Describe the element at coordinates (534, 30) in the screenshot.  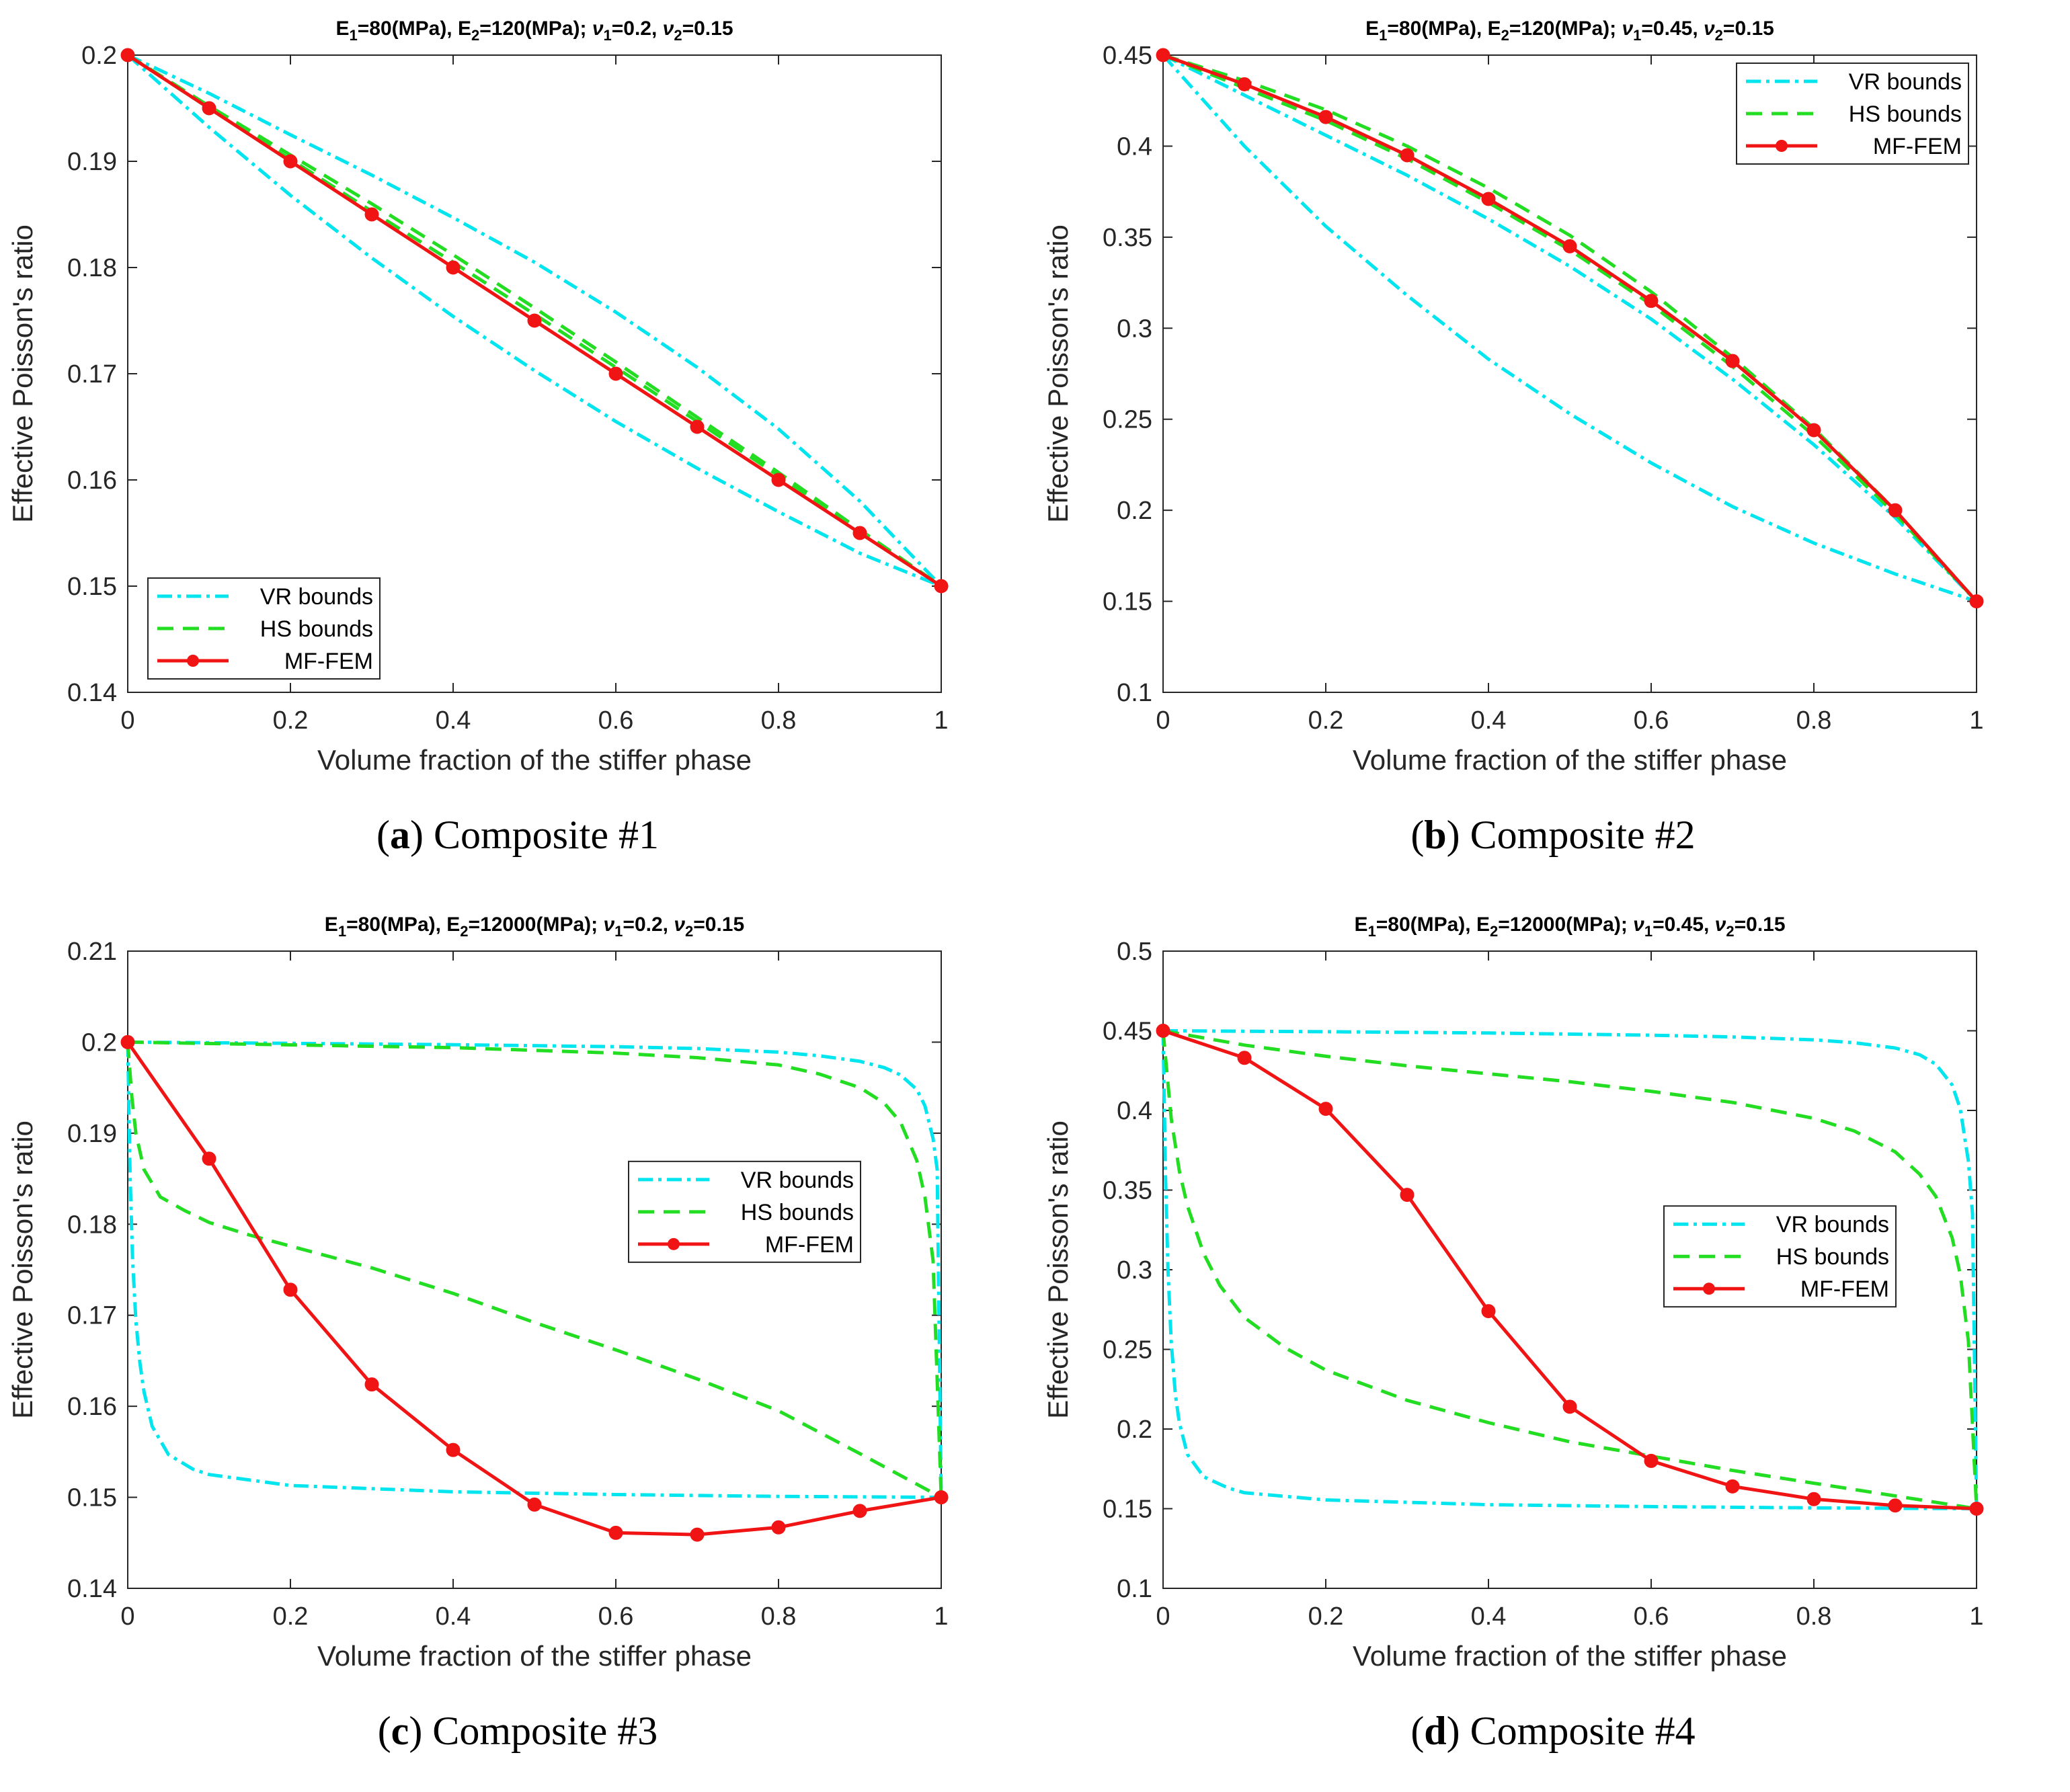
I see `plot-title: E1=80(MPa), E2=120(MPa); ν1=0.2, ν2=0.15` at that location.